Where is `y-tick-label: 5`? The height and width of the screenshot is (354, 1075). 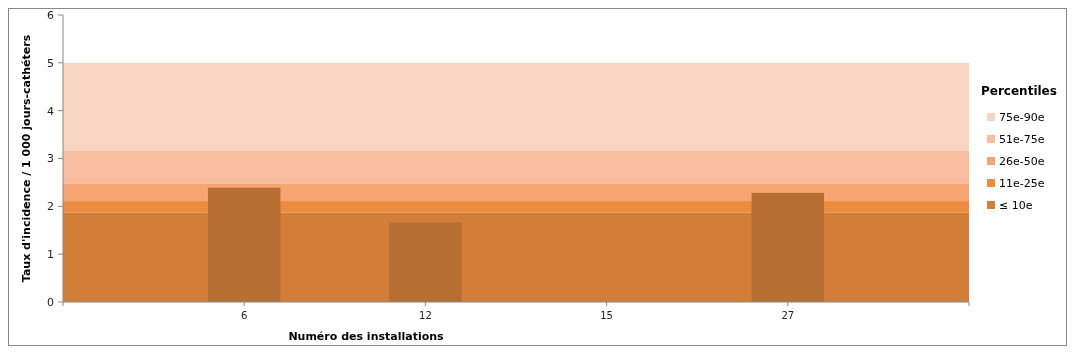
y-tick-label: 5 is located at coordinates (50, 63).